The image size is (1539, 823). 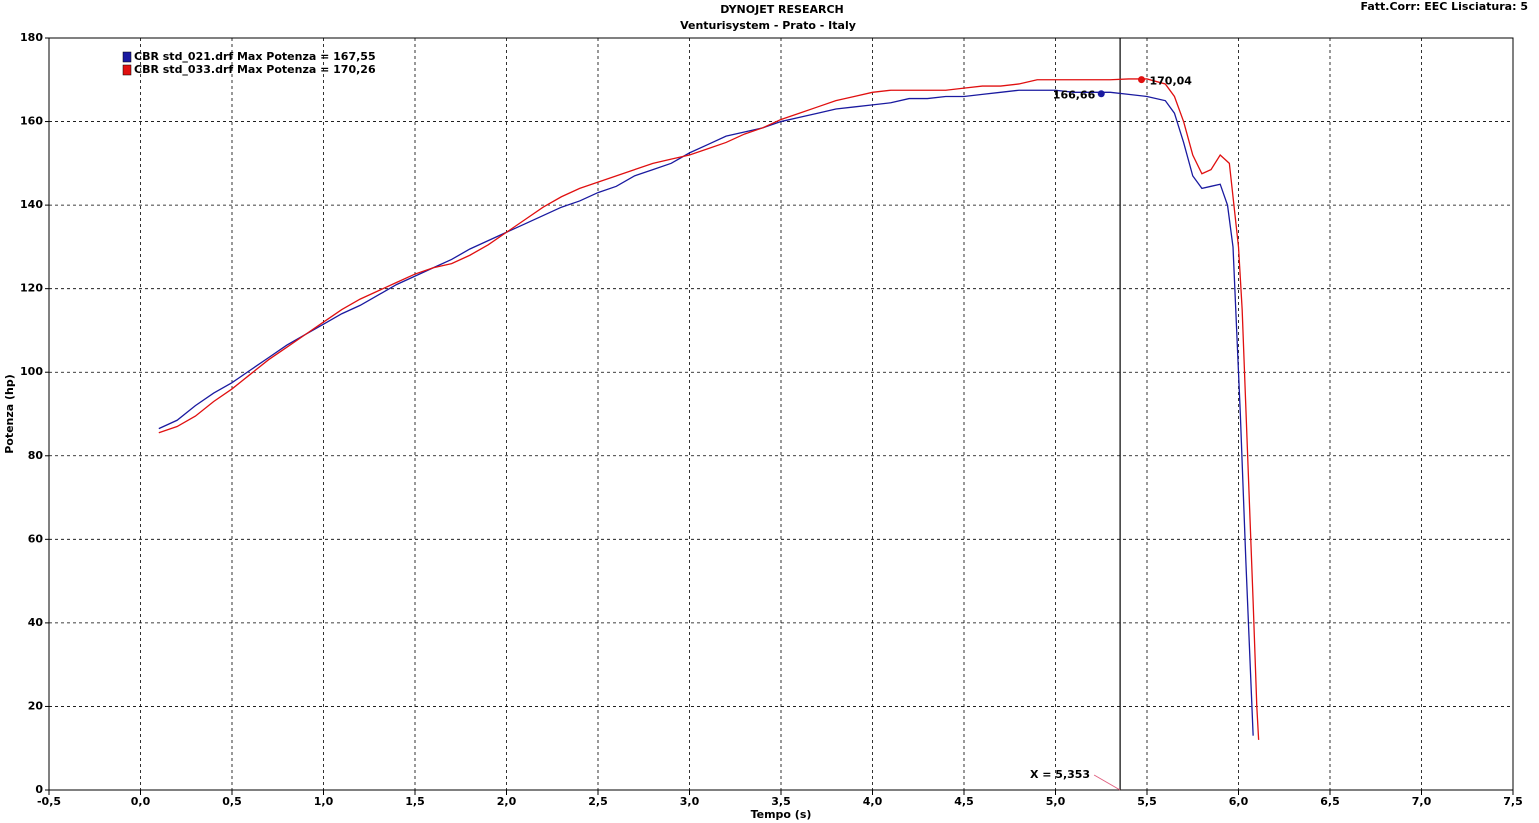 What do you see at coordinates (31, 121) in the screenshot?
I see `y-tick-label: 160` at bounding box center [31, 121].